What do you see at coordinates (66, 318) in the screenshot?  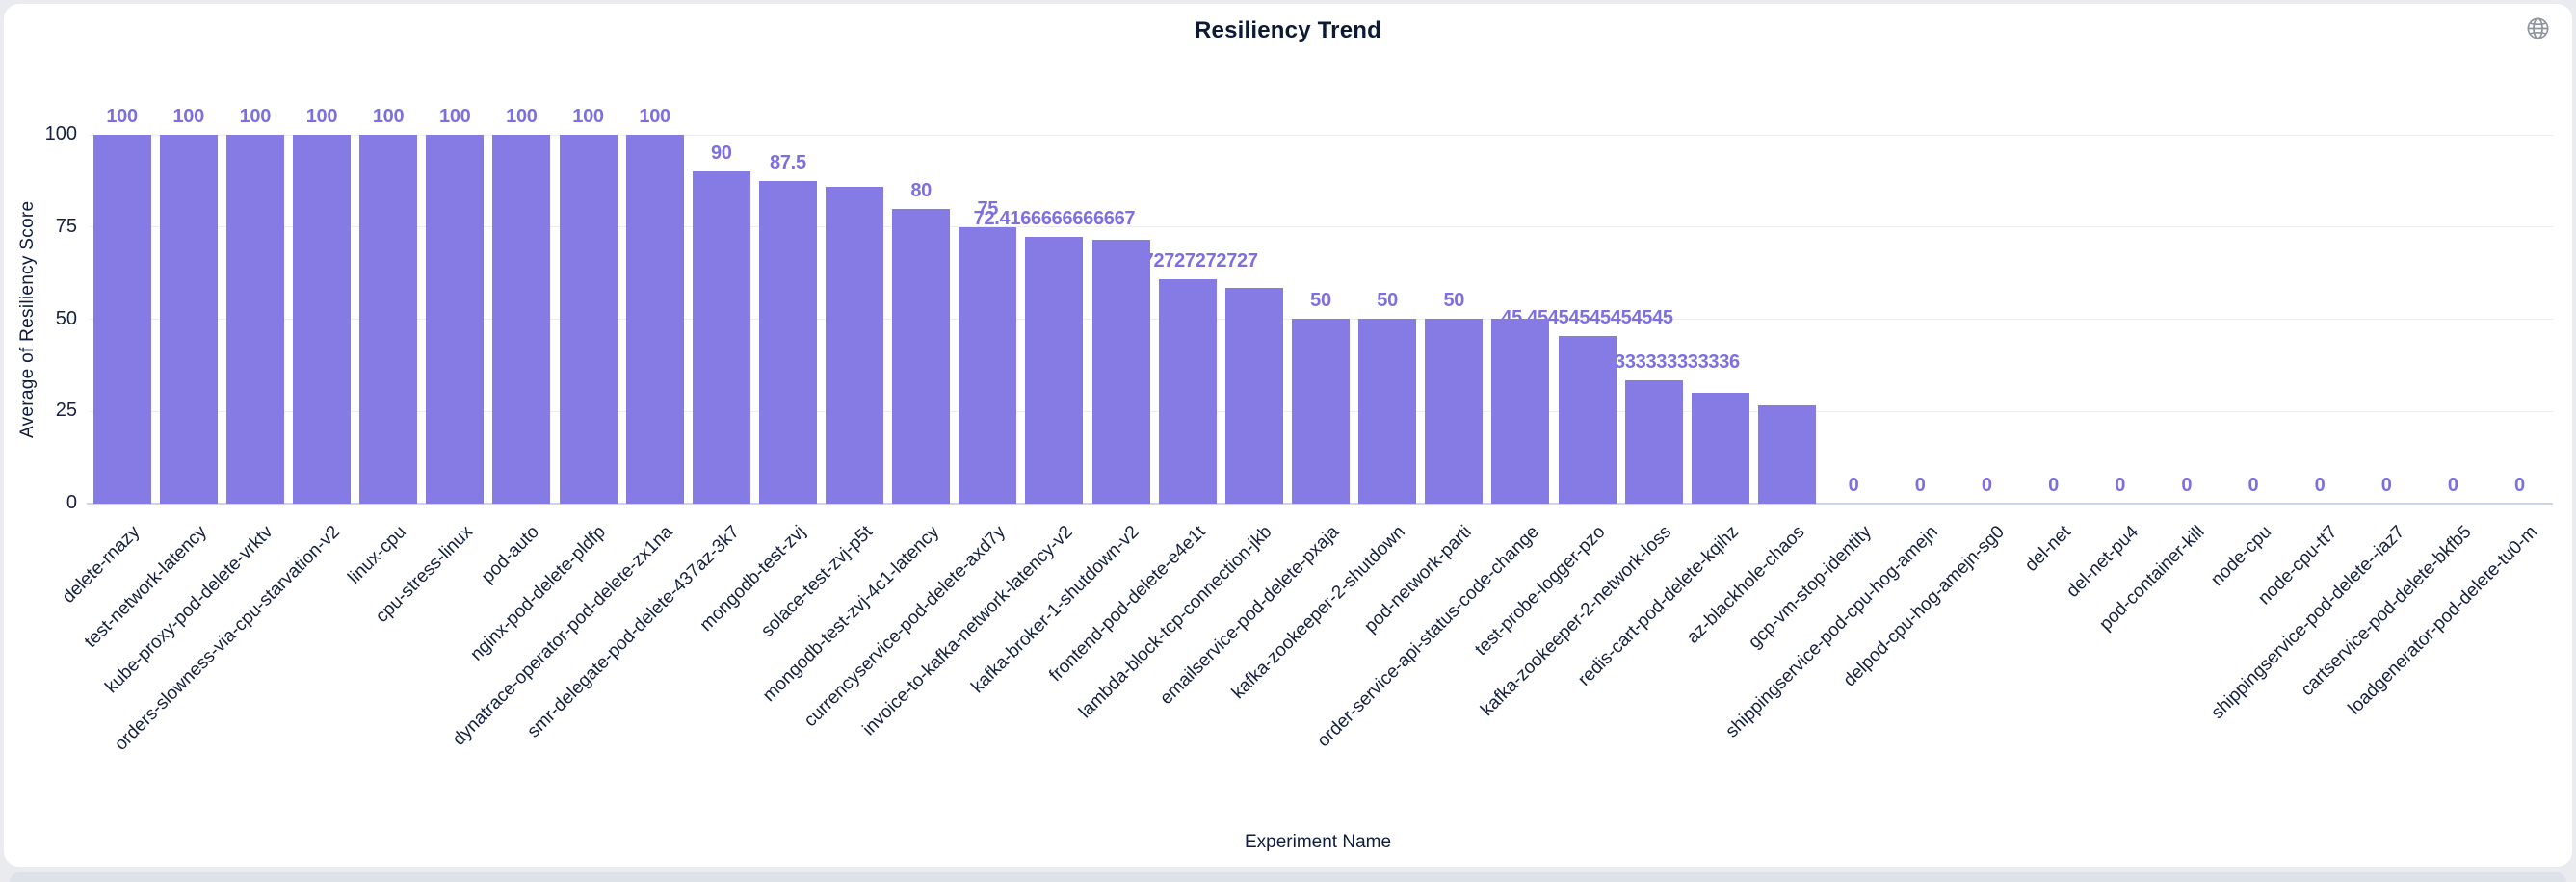 I see `y-tick-label: 50` at bounding box center [66, 318].